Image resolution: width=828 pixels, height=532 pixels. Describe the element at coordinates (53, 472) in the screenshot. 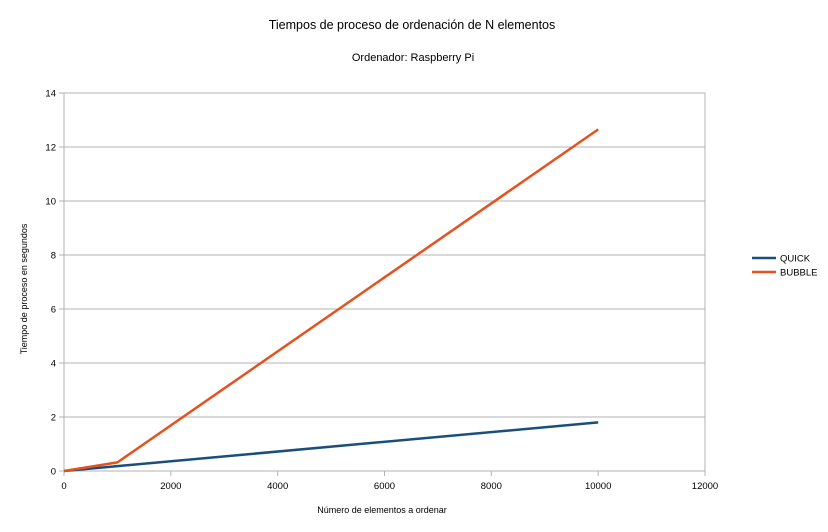

I see `y-tick-label: 0` at that location.